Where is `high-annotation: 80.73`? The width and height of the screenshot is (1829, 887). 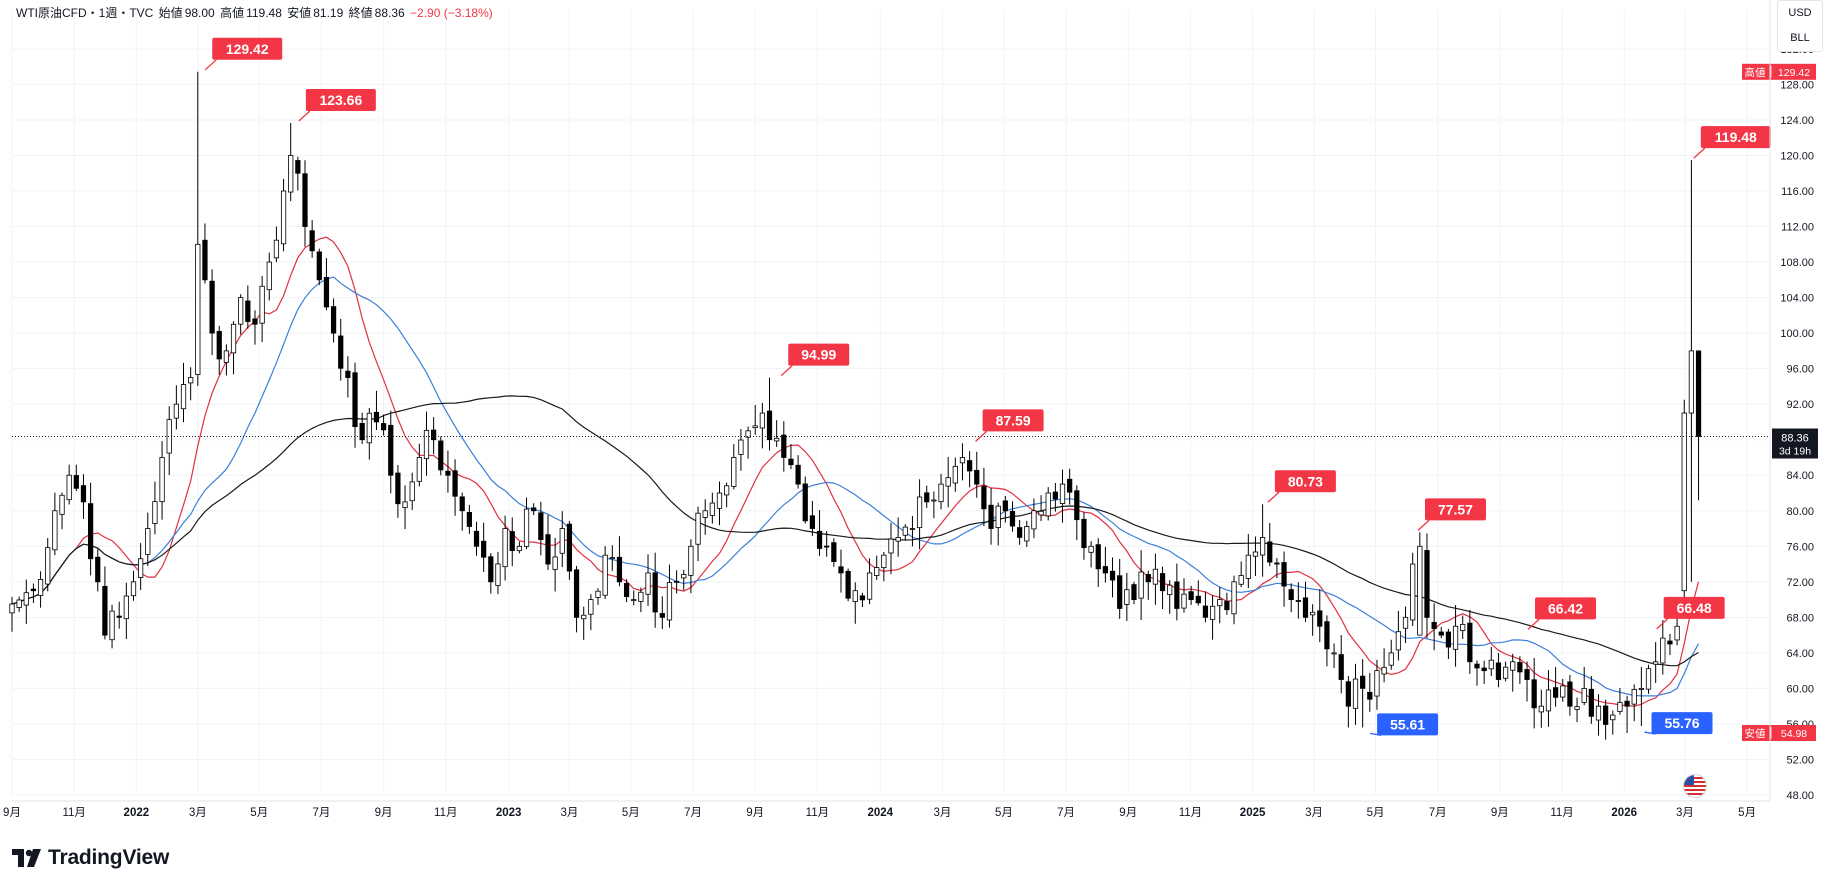
high-annotation: 80.73 is located at coordinates (1301, 486).